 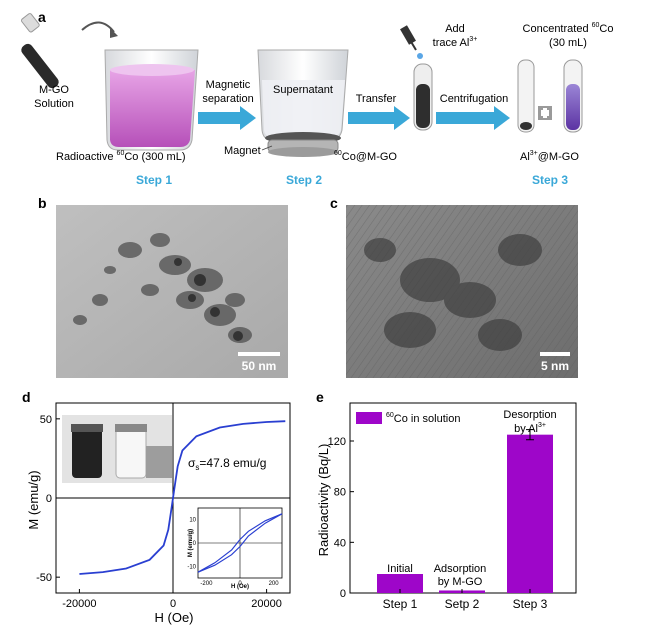 What do you see at coordinates (54, 90) in the screenshot?
I see `mgo-label-line1: M-GO` at bounding box center [54, 90].